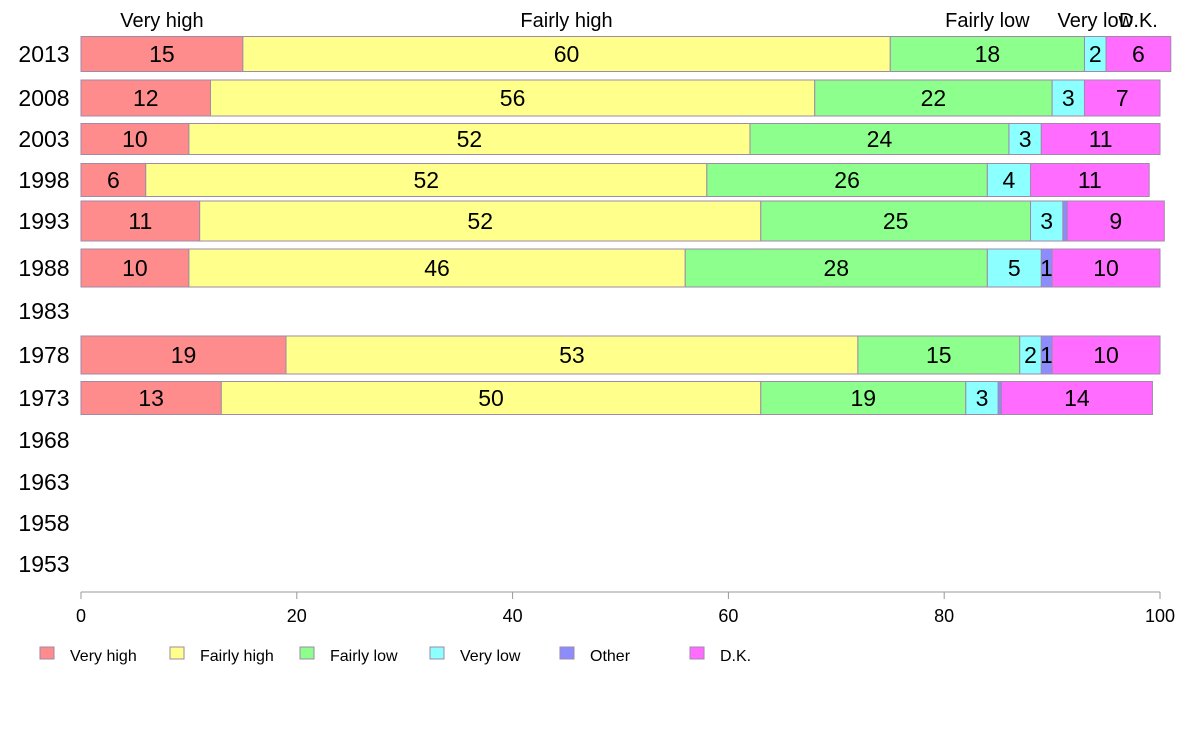 The height and width of the screenshot is (736, 1188). Describe the element at coordinates (43, 139) in the screenshot. I see `y-tick-label: 2003` at that location.